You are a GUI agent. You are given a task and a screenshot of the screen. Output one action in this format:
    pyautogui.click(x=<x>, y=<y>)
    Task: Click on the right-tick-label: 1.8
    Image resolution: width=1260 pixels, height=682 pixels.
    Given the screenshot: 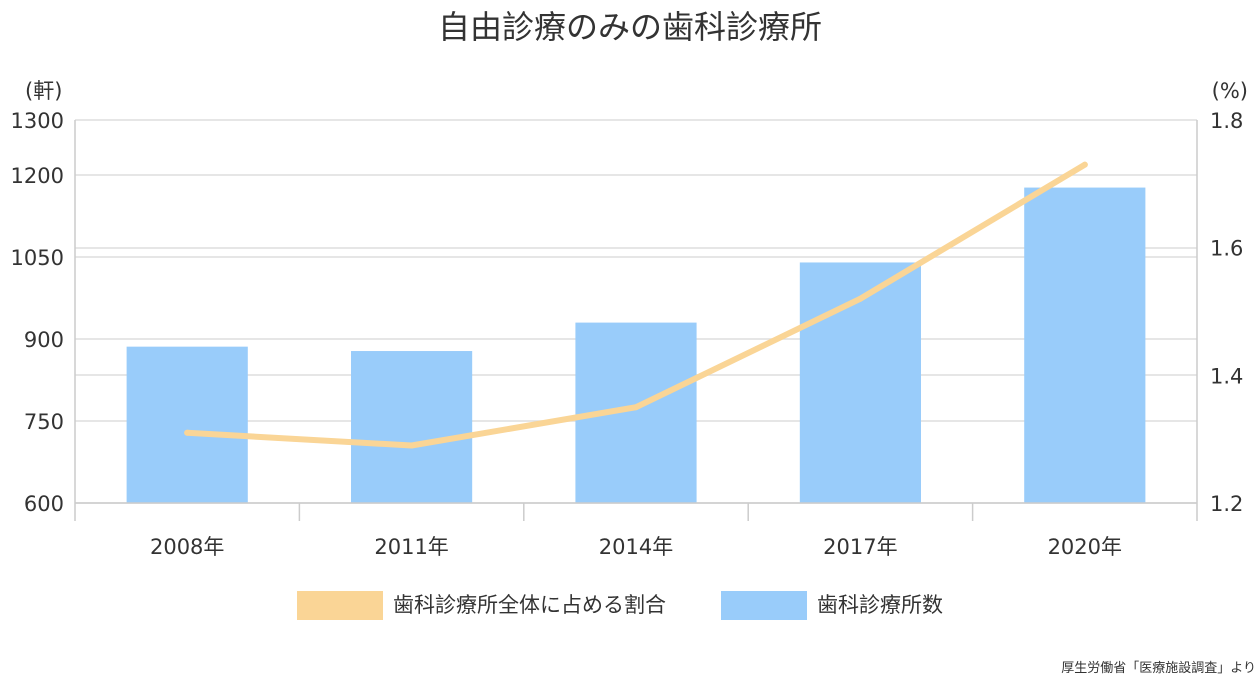 What is the action you would take?
    pyautogui.click(x=1226, y=121)
    